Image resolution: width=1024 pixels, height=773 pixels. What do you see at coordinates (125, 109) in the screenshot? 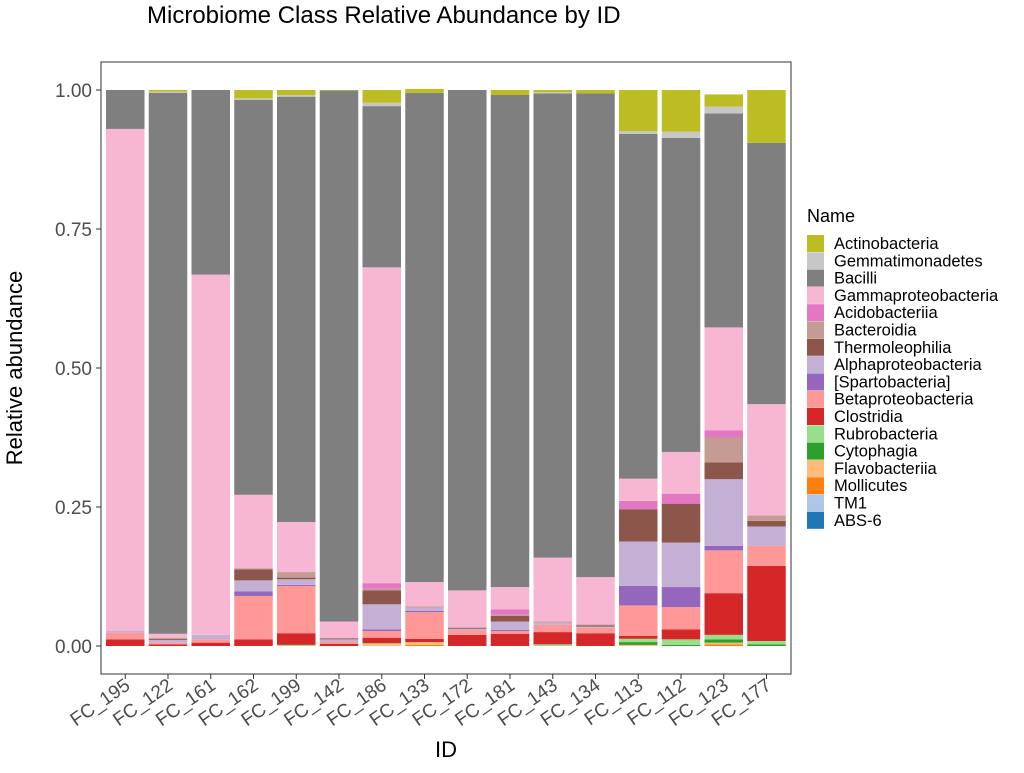
I see `bar-segment-FC_195-bacilli` at bounding box center [125, 109].